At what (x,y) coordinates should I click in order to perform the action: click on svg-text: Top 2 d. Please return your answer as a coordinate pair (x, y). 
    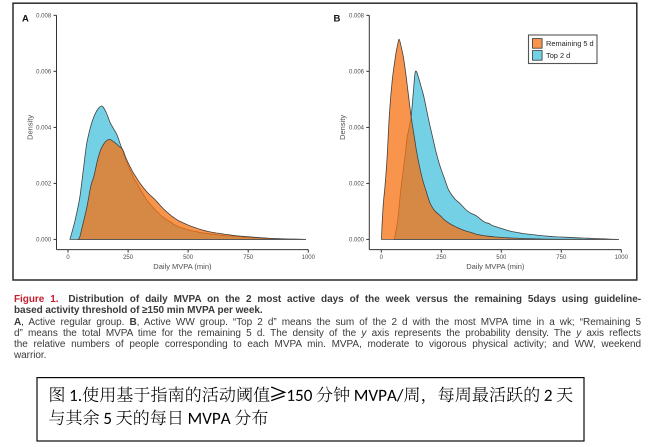
    Looking at the image, I should click on (558, 55).